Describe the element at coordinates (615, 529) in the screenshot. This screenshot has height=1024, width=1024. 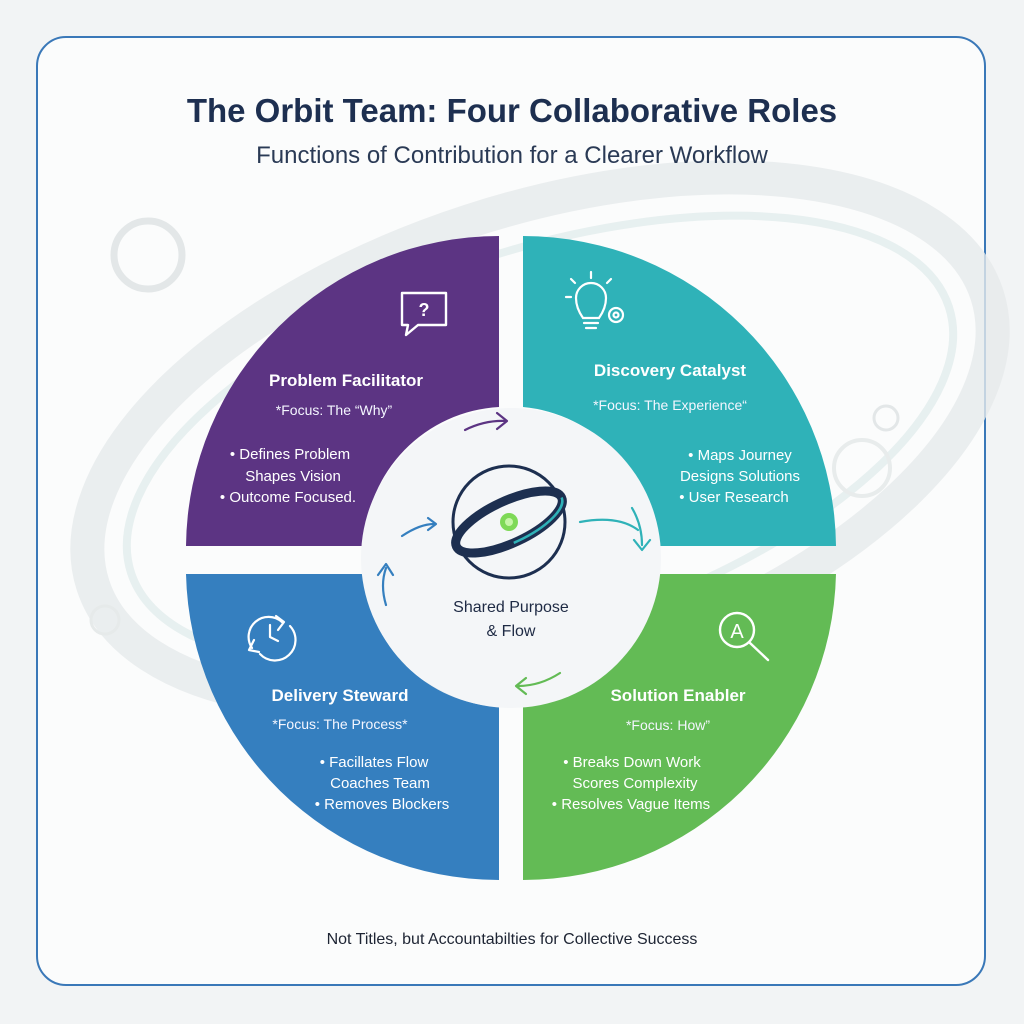
I see `arrow-right-icon` at that location.